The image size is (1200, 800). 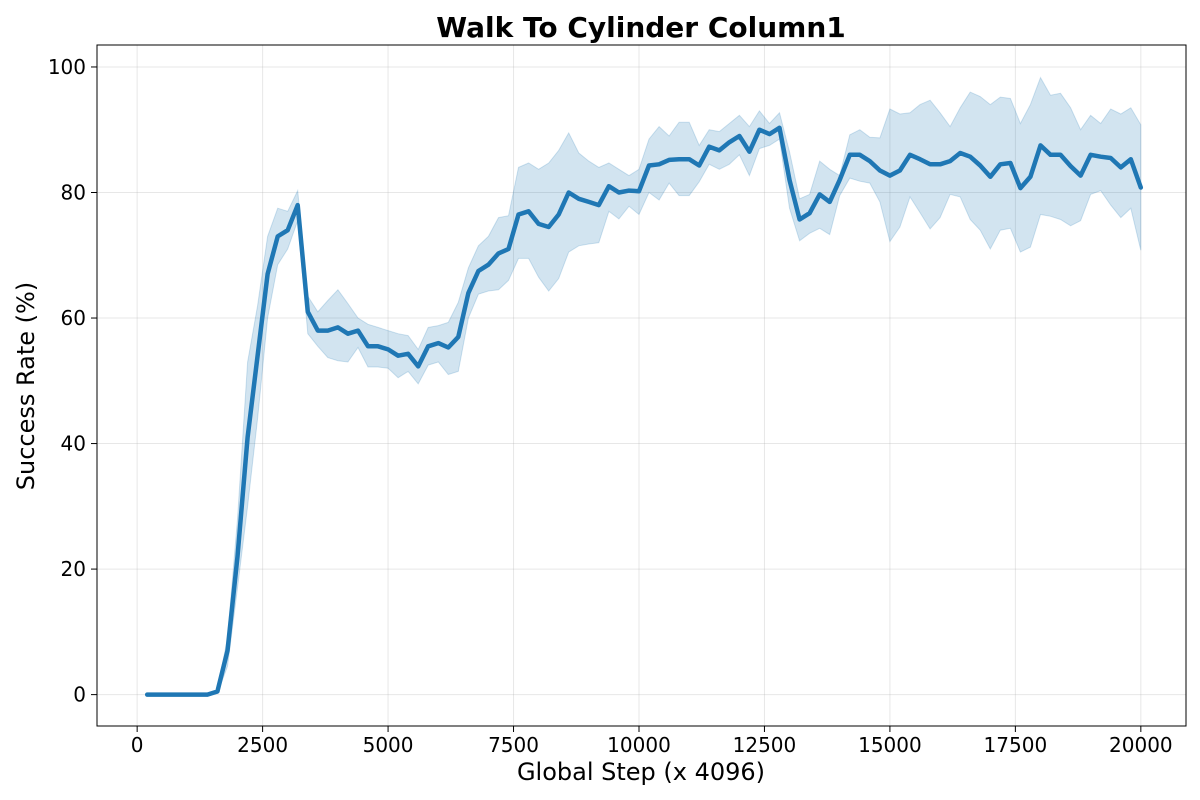 What do you see at coordinates (73, 192) in the screenshot?
I see `y-tick-label: 80` at bounding box center [73, 192].